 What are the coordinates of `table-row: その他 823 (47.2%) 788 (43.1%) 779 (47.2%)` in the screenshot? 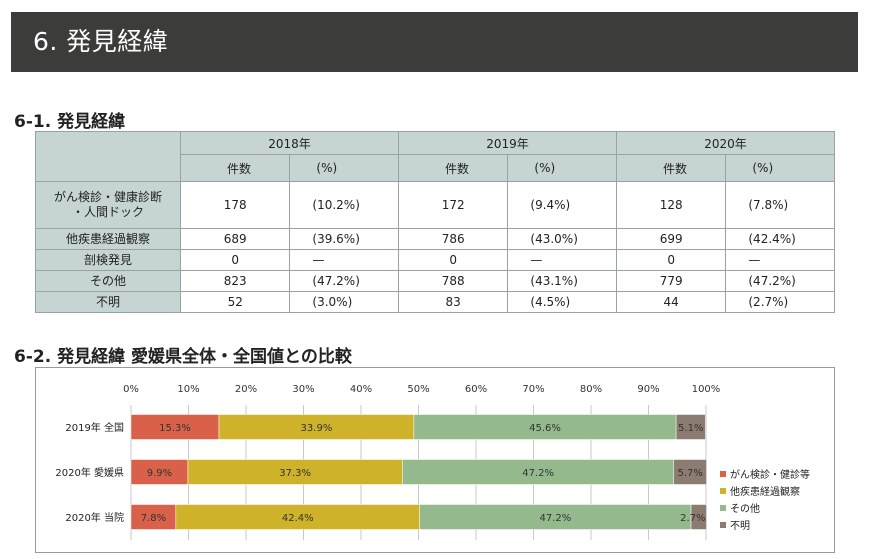 It's located at (435, 281).